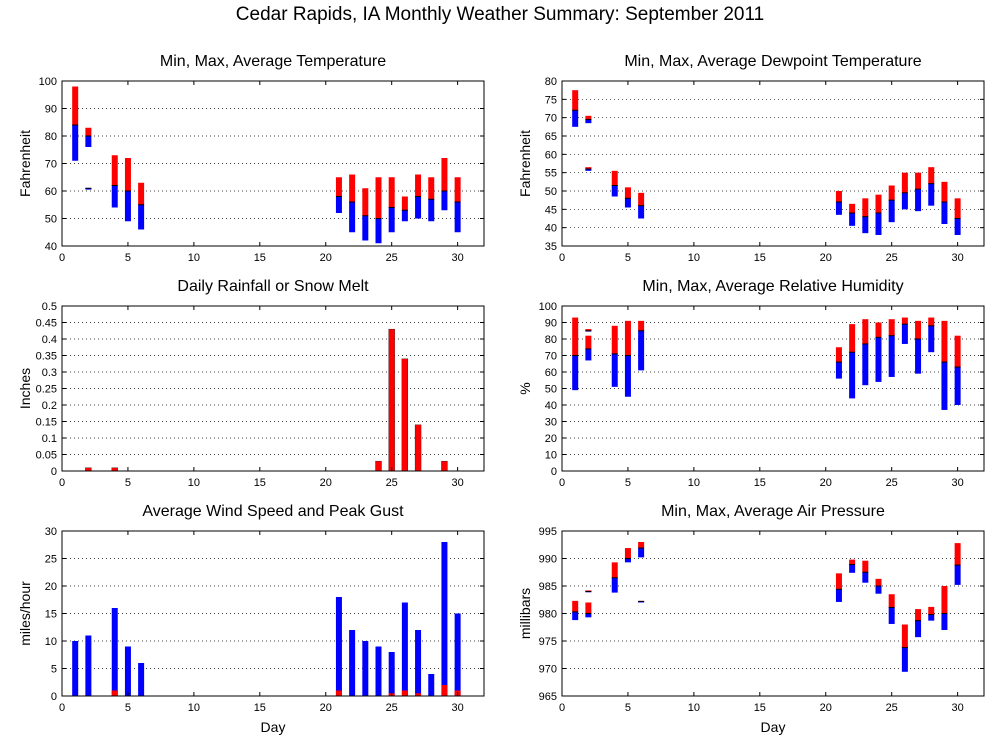 The height and width of the screenshot is (750, 1000). I want to click on y-tick-label: 0.5, so click(49, 307).